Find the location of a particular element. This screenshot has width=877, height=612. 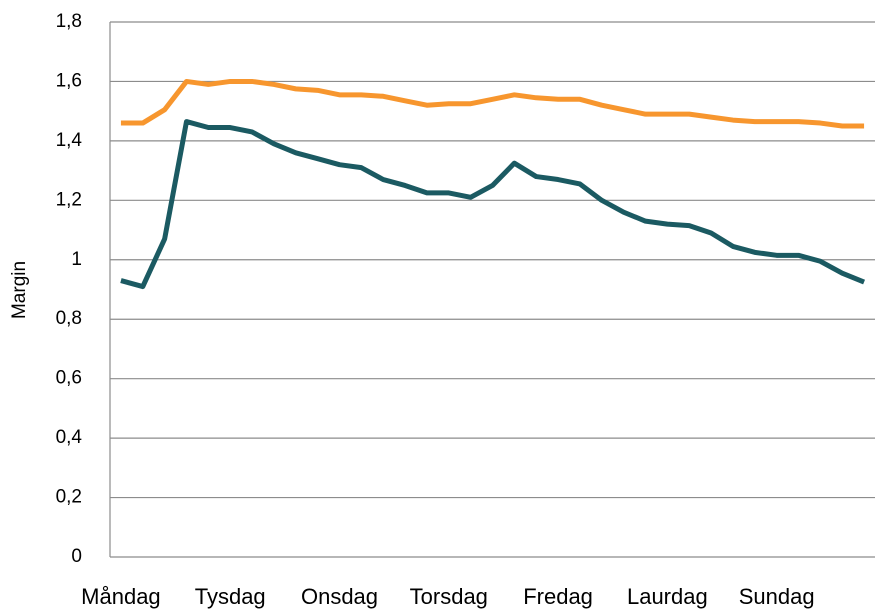

y-tick-label: 0,8 is located at coordinates (69, 318).